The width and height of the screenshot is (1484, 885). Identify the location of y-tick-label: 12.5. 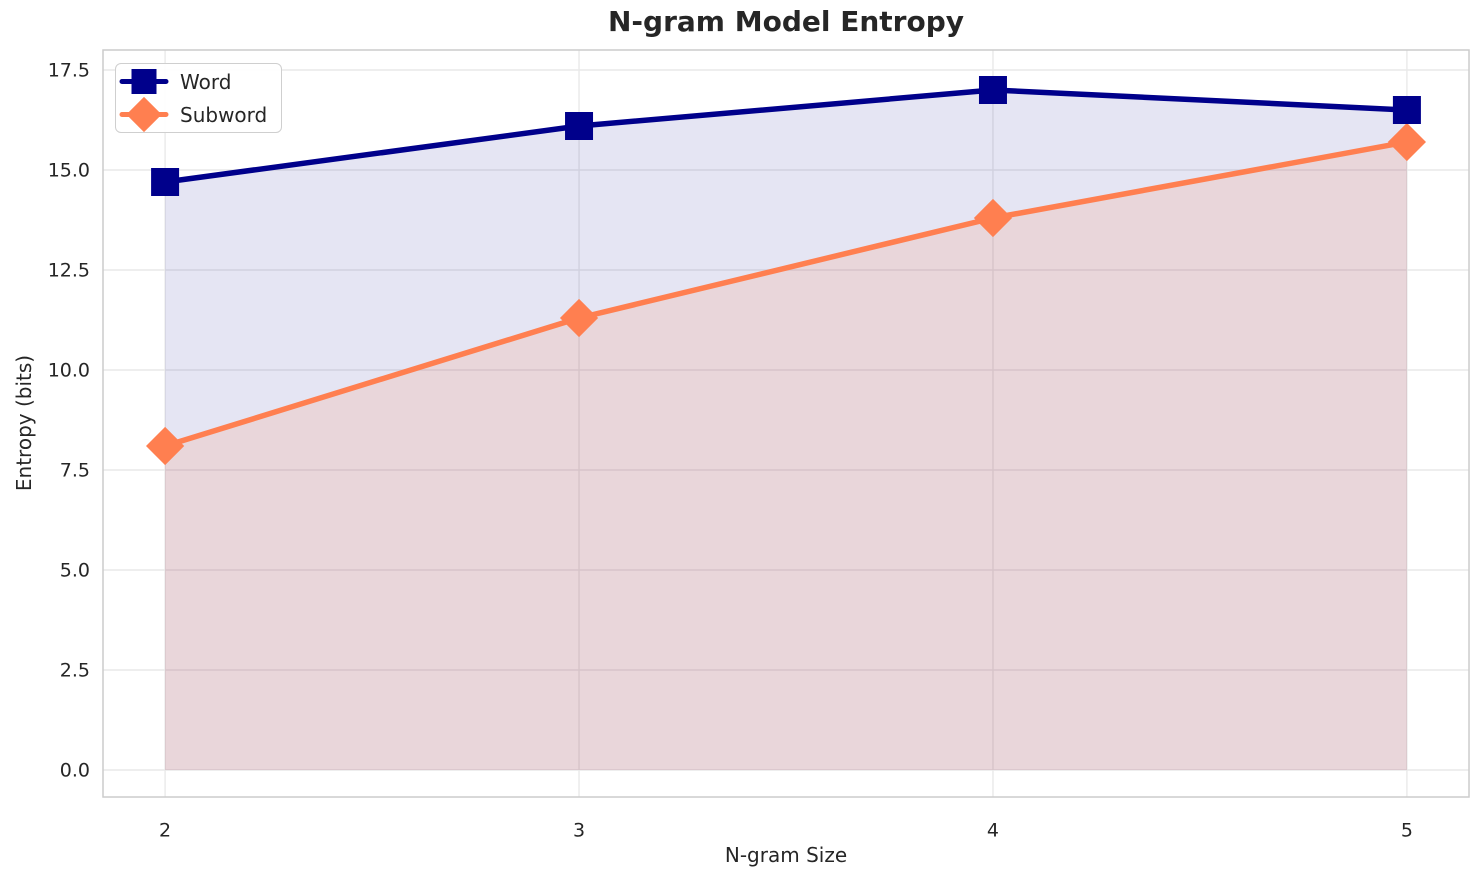
(69, 271).